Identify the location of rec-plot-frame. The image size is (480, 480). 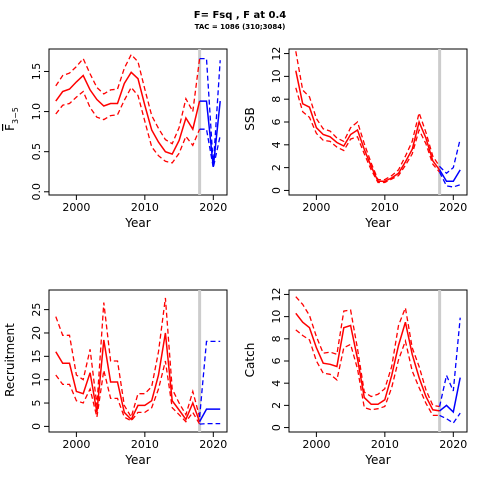
(138, 361).